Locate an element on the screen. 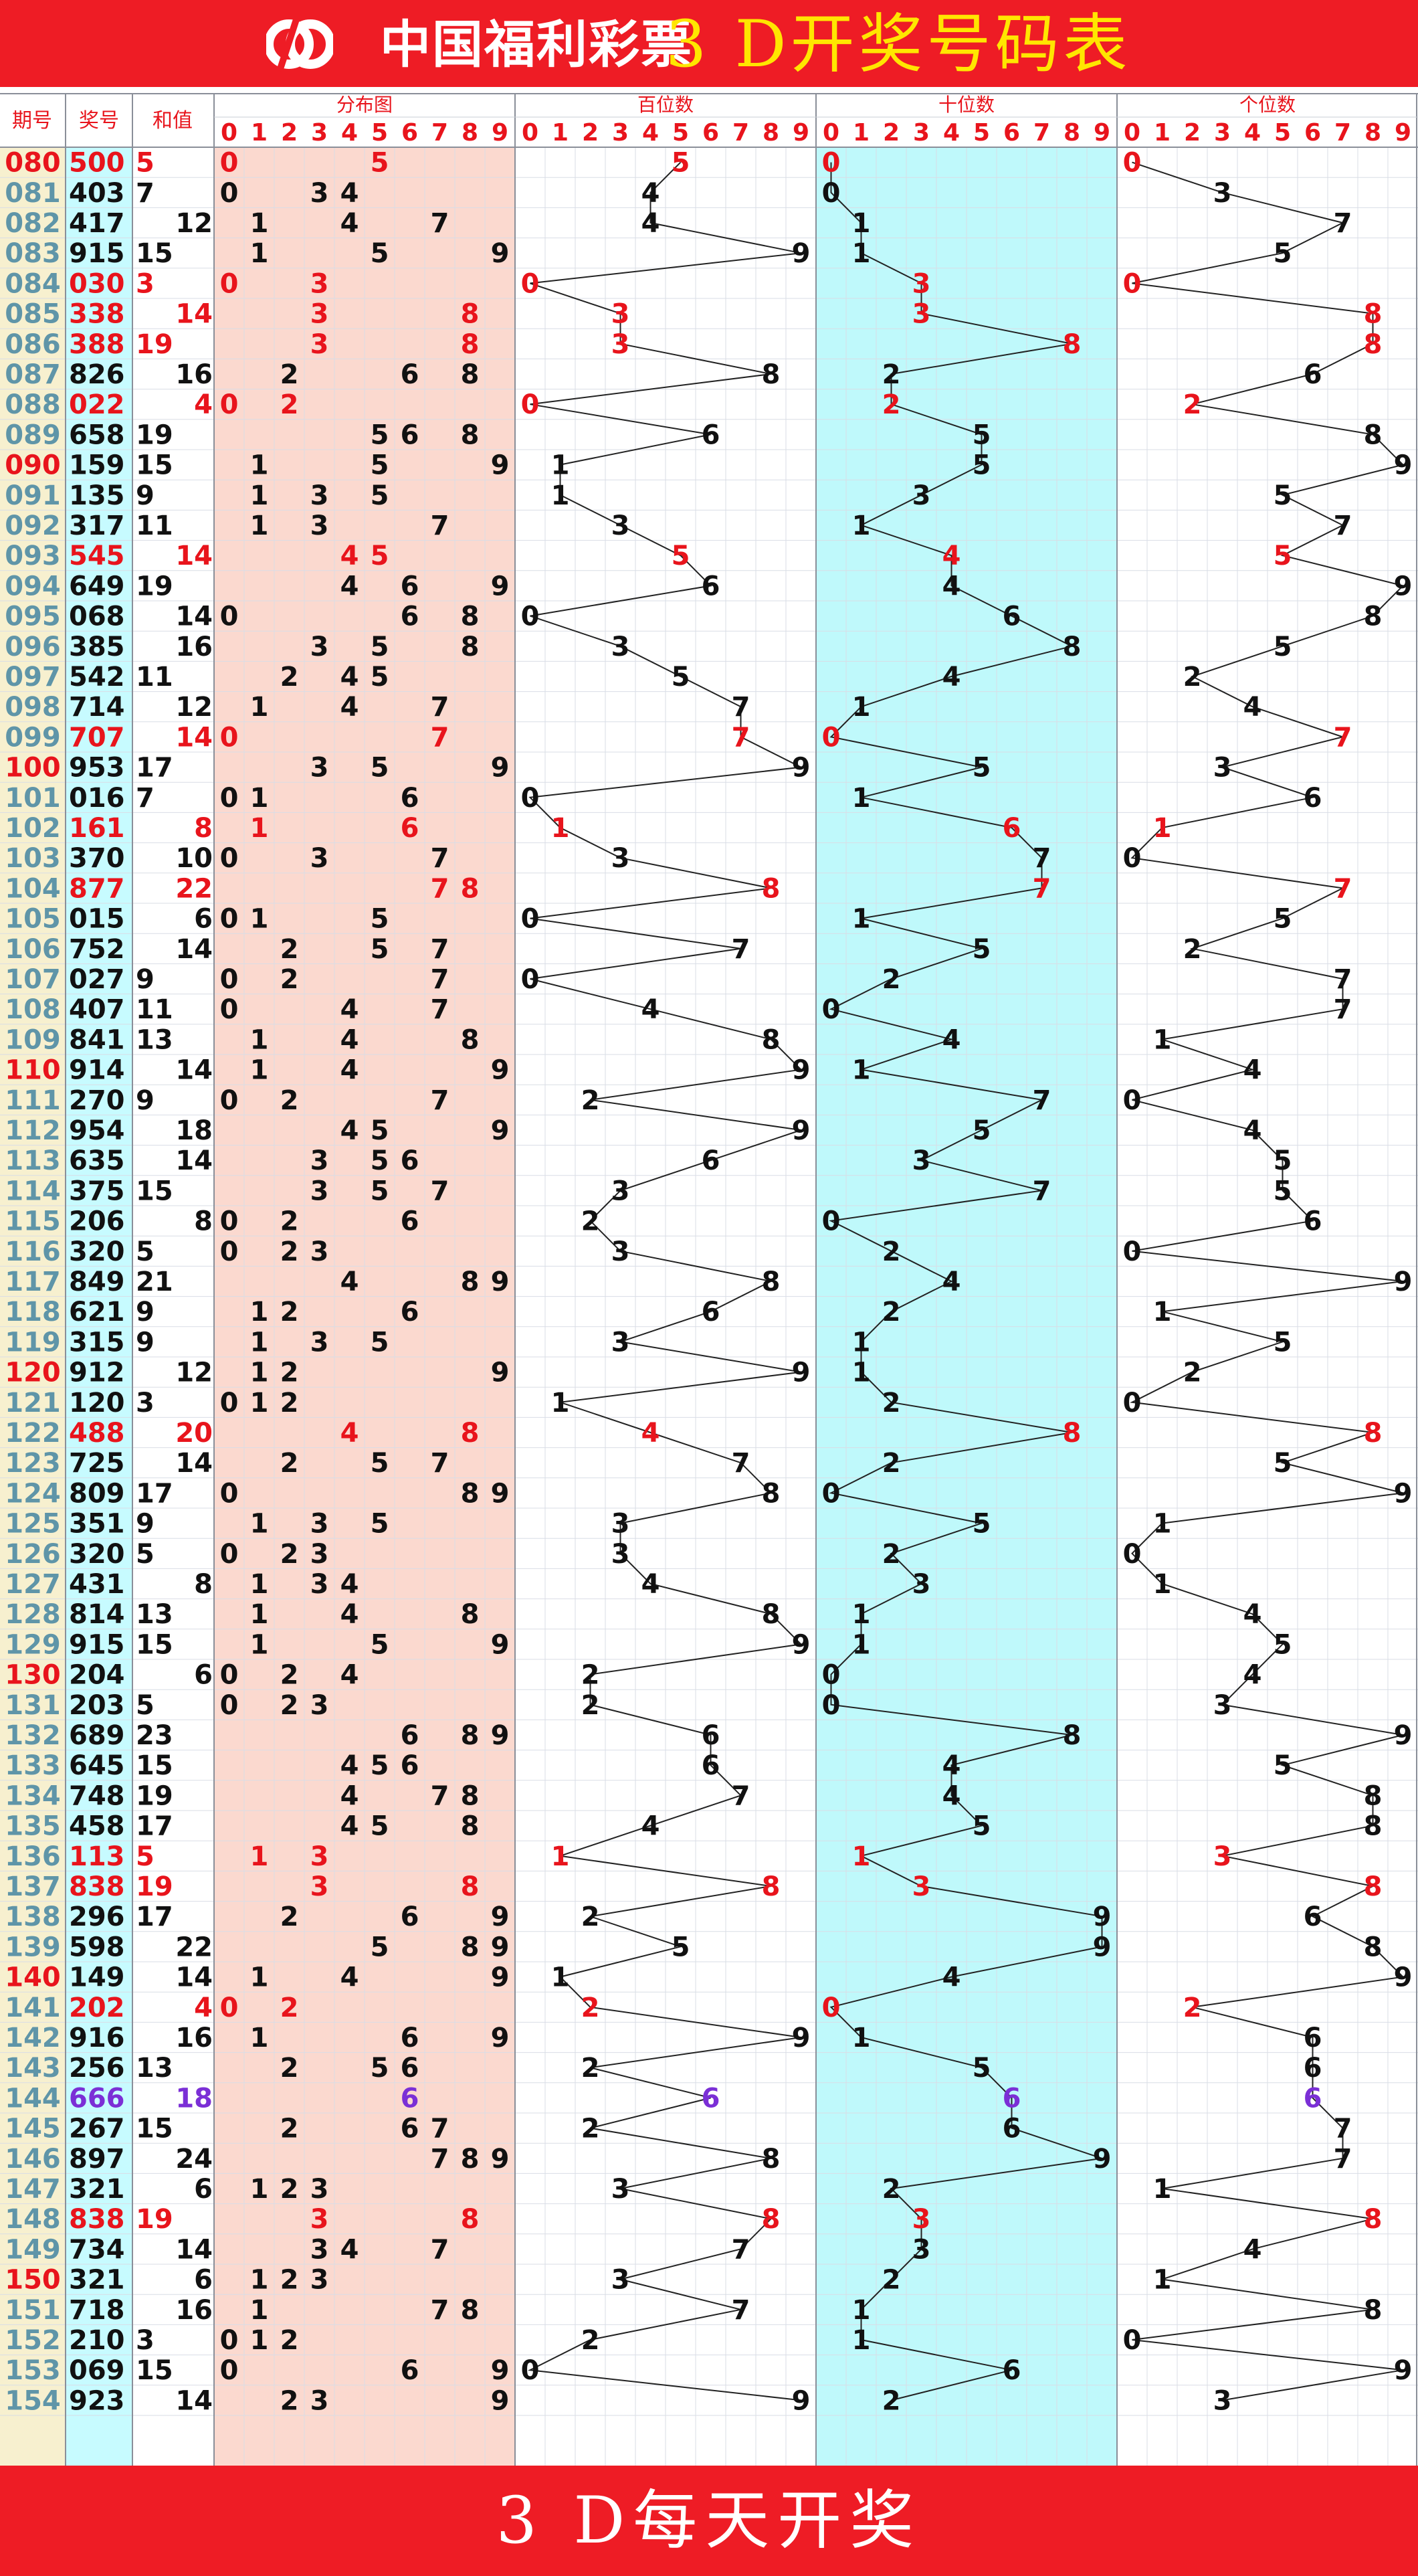 The width and height of the screenshot is (1418, 2576). tens-digit-mark: 1 is located at coordinates (861, 2038).